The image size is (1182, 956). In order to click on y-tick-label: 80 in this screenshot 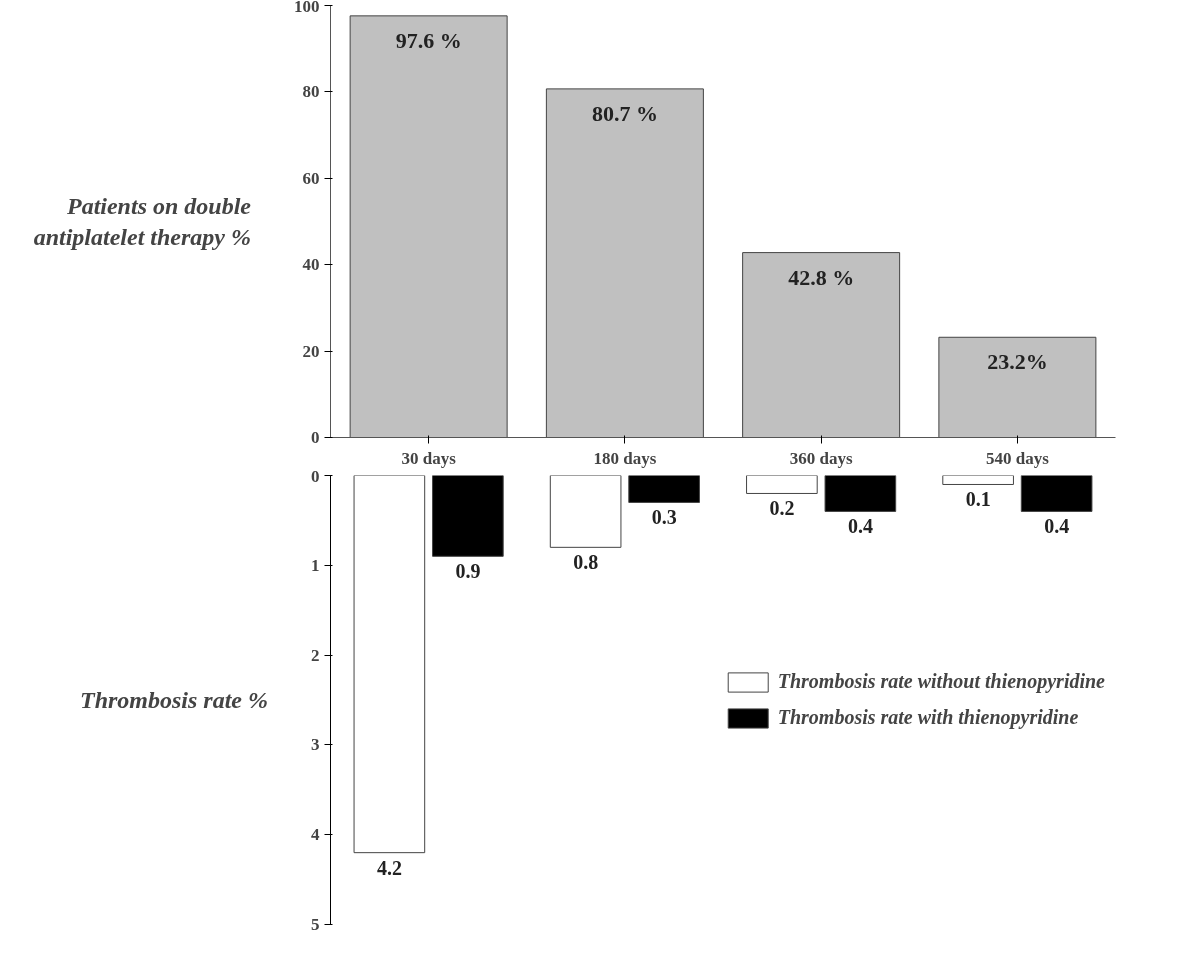, I will do `click(311, 92)`.